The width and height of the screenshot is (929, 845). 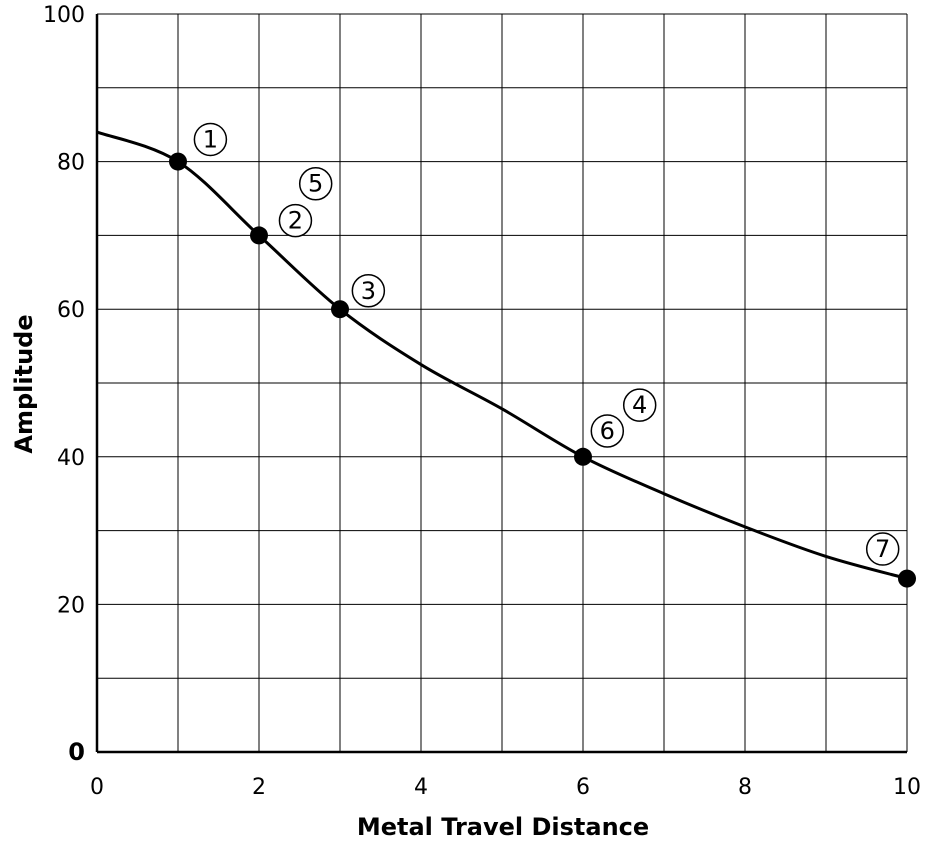 What do you see at coordinates (421, 787) in the screenshot?
I see `x-tick-label: 4` at bounding box center [421, 787].